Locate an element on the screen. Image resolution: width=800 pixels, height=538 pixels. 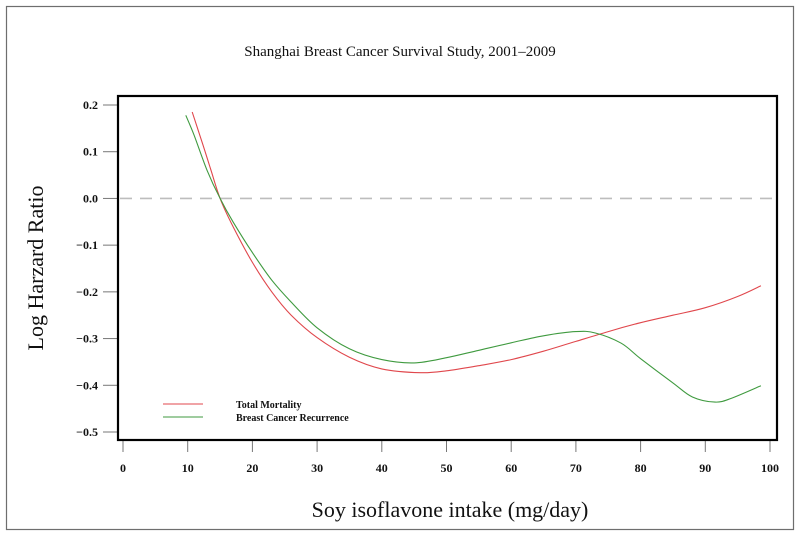
x-tick-label: 0 is located at coordinates (123, 468).